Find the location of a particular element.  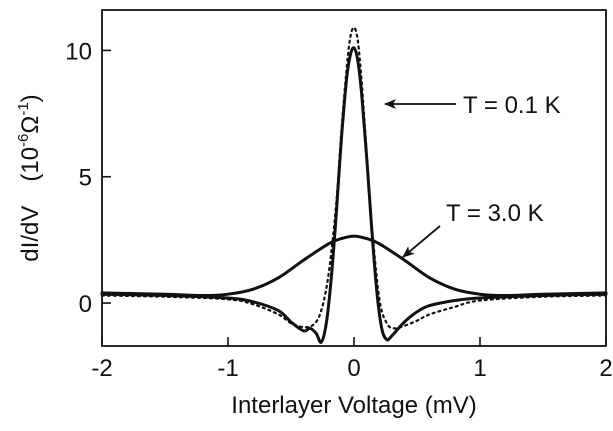

x-tick-label: 0 is located at coordinates (353, 368).